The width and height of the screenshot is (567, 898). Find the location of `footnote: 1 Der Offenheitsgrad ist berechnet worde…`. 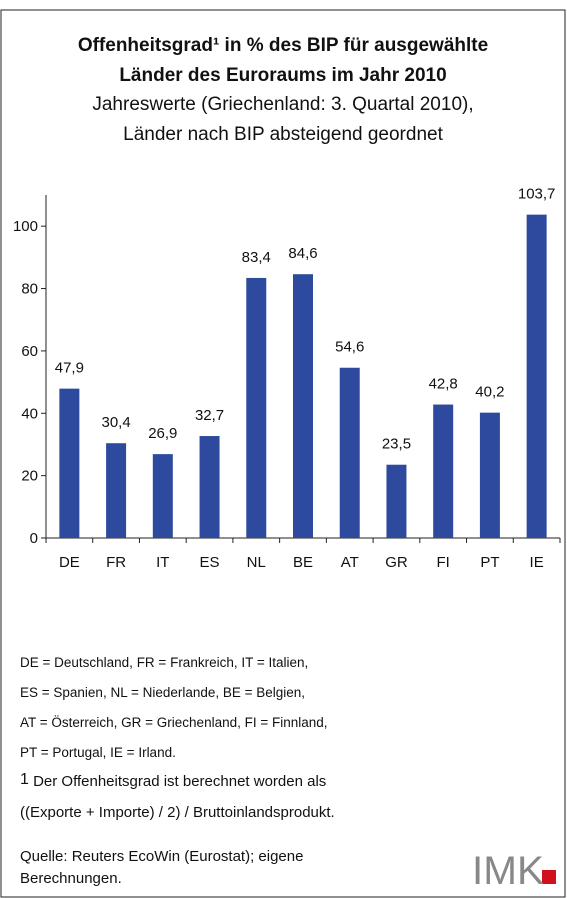

footnote: 1 Der Offenheitsgrad ist berechnet worde… is located at coordinates (173, 780).